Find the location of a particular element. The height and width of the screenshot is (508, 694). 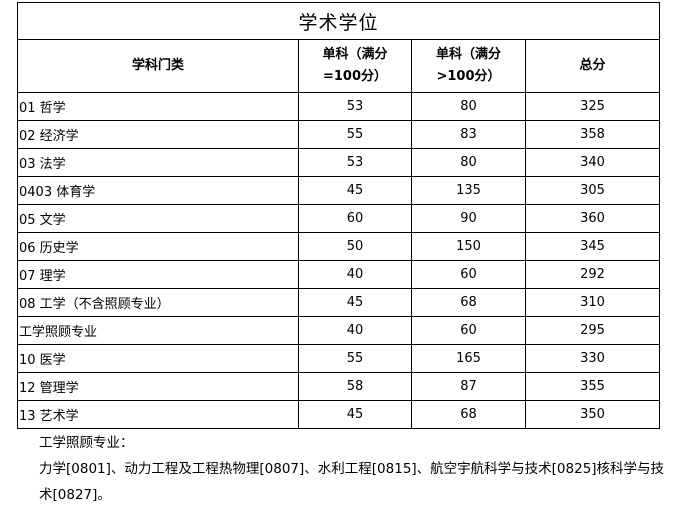

subject-cell: 10 医学 is located at coordinates (158, 358).